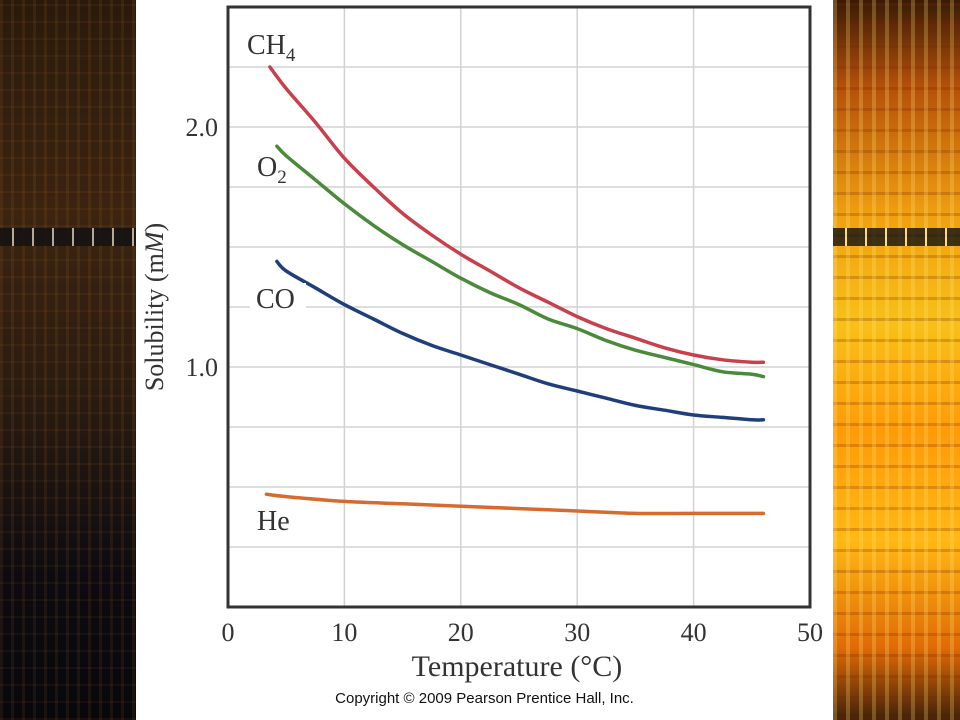  Describe the element at coordinates (154, 242) in the screenshot. I see `y-axis-label-unit: M` at that location.